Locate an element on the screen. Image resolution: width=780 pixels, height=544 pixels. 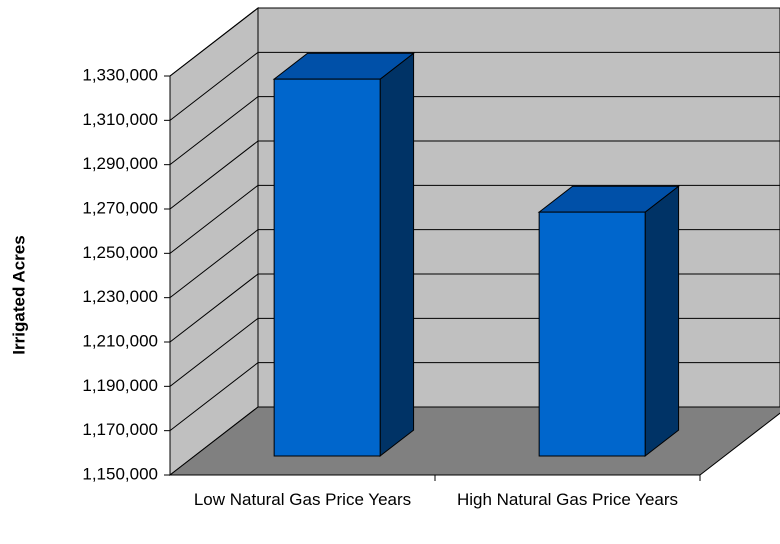
y-tick-label: 1,310,000 is located at coordinates (120, 119).